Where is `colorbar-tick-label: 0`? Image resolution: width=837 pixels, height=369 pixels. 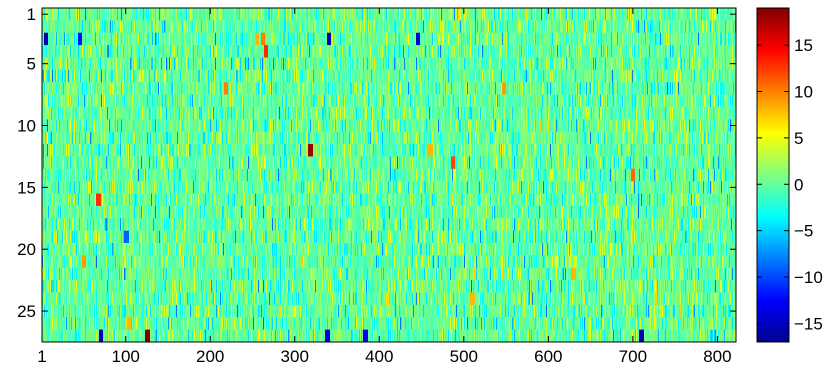
colorbar-tick-label: 0 is located at coordinates (798, 184).